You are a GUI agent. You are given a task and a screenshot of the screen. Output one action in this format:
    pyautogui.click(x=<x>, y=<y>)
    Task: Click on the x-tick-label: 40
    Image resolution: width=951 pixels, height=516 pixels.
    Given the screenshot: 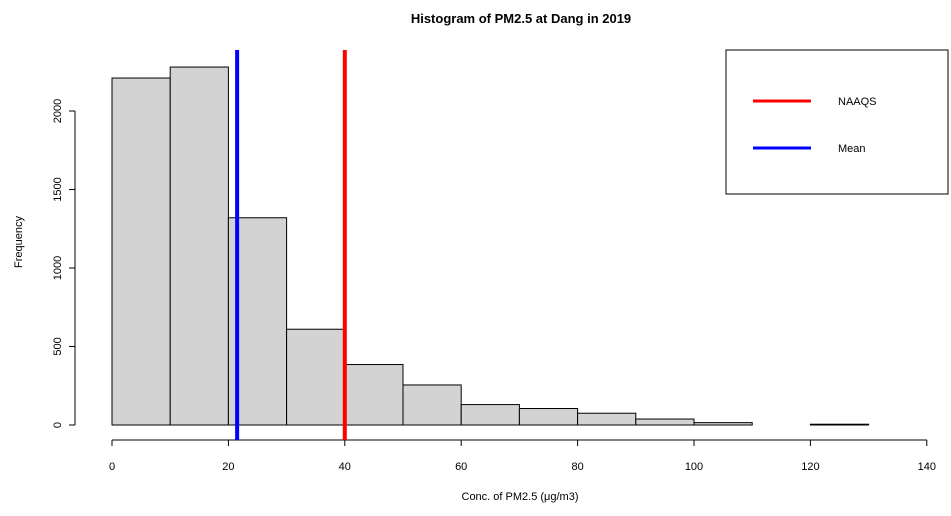 What is the action you would take?
    pyautogui.click(x=345, y=467)
    